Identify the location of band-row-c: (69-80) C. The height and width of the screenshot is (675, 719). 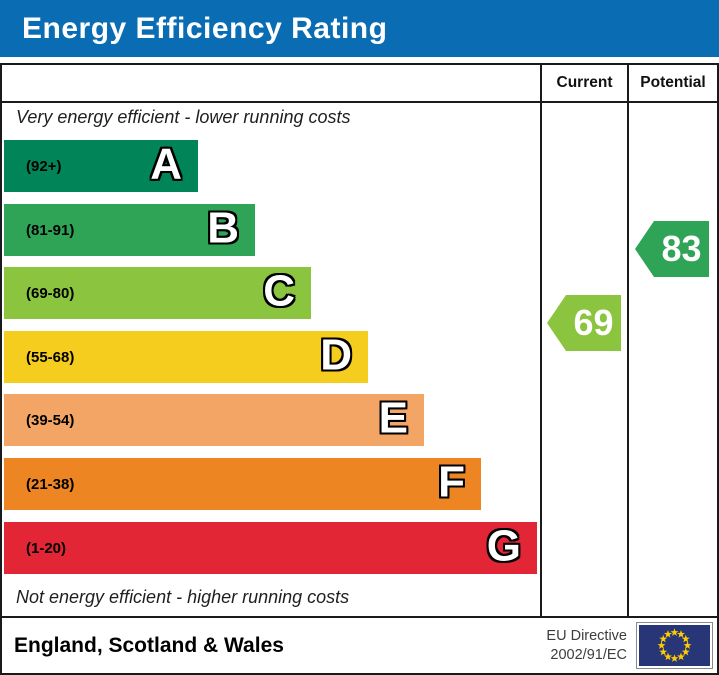
(157, 293).